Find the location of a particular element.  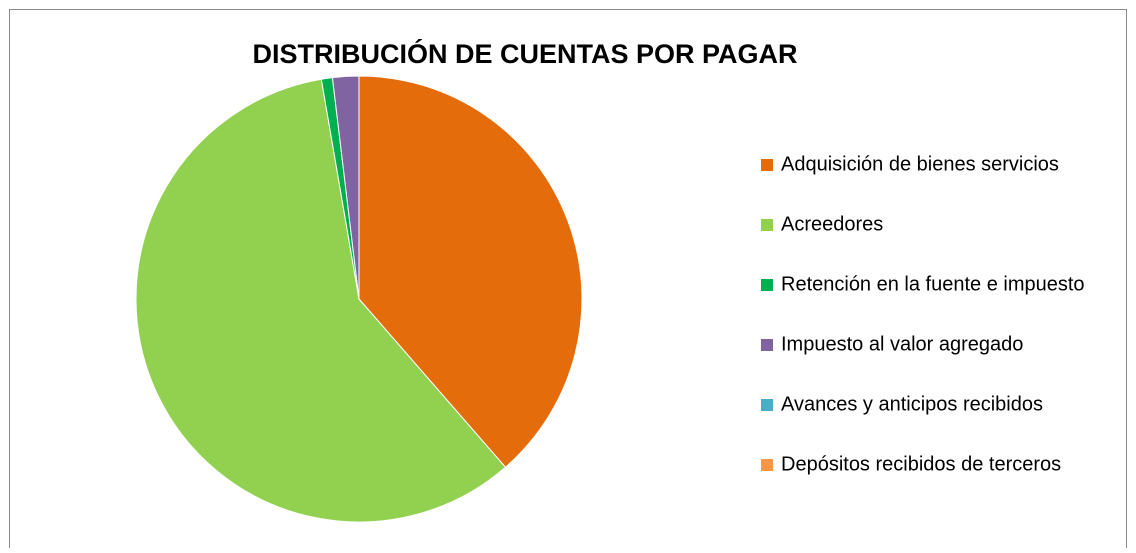

legend-label: Acreedores is located at coordinates (832, 224).